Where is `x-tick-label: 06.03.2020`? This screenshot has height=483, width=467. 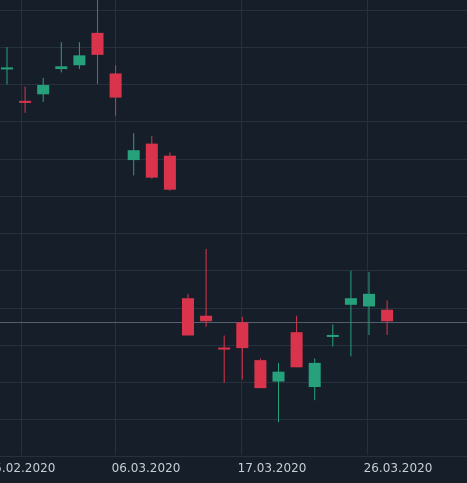 x-tick-label: 06.03.2020 is located at coordinates (146, 468).